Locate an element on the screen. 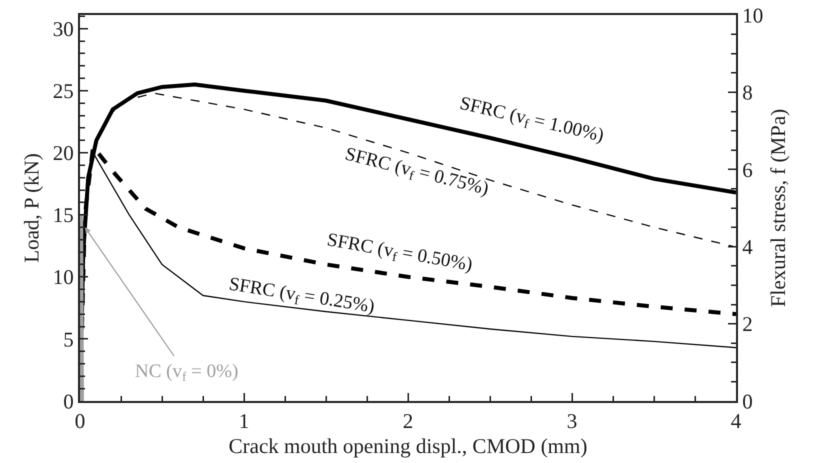 This screenshot has height=463, width=826. y2-tick-label: 2 is located at coordinates (747, 324).